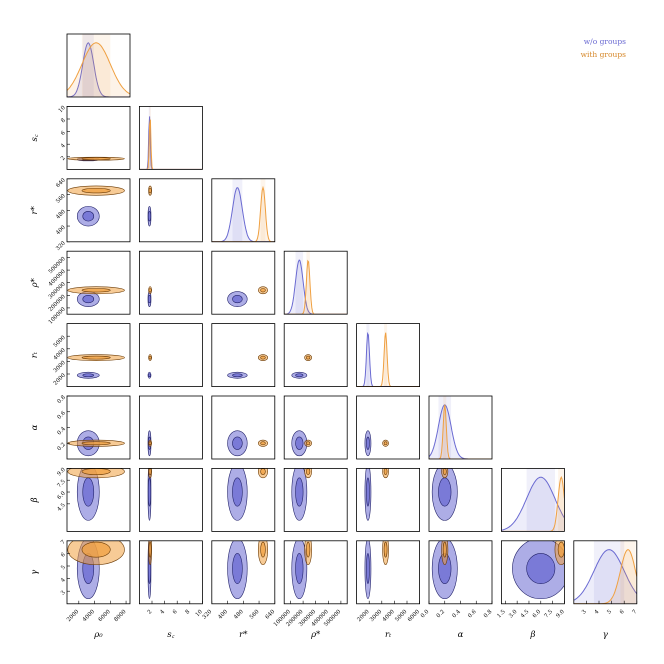 The image size is (664, 664). What do you see at coordinates (308, 471) in the screenshot?
I see `contour-β-ρ*-1-1` at bounding box center [308, 471].